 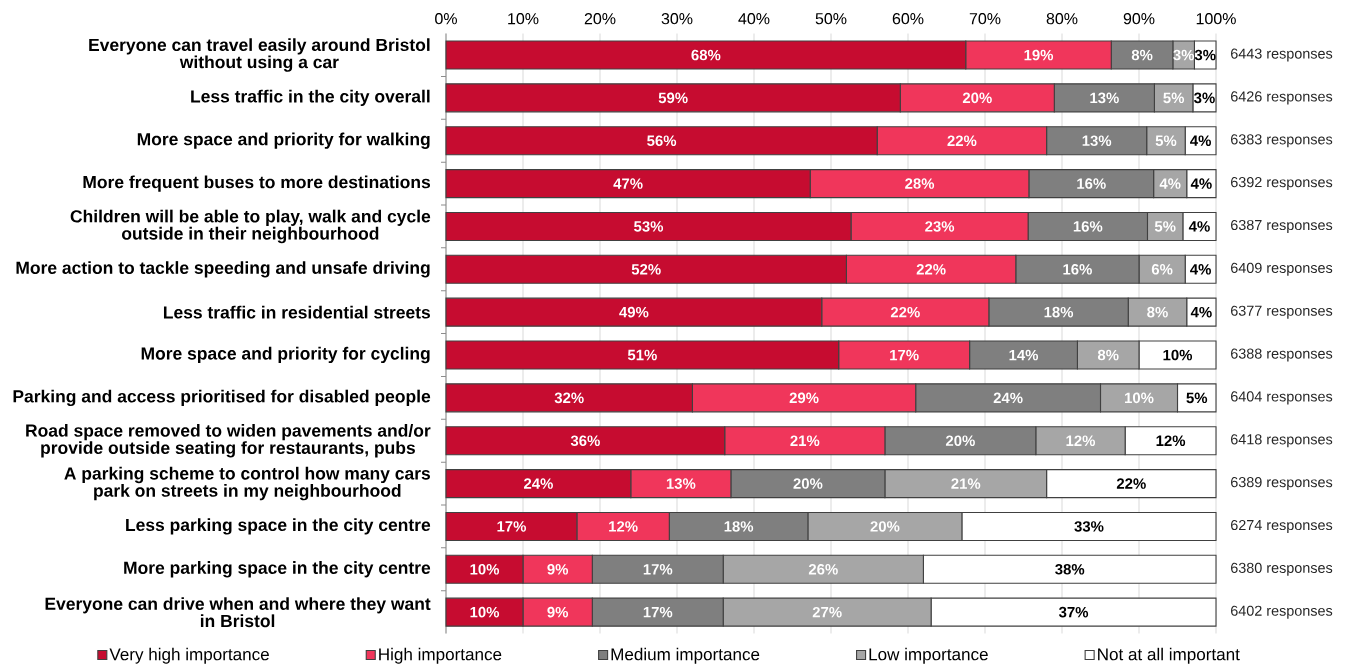 What do you see at coordinates (446, 19) in the screenshot?
I see `x-tick-label: 0%` at bounding box center [446, 19].